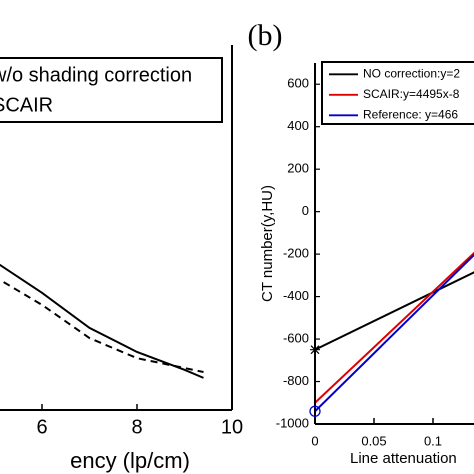  Describe the element at coordinates (296, 253) in the screenshot. I see `y-tick-label: -200` at that location.